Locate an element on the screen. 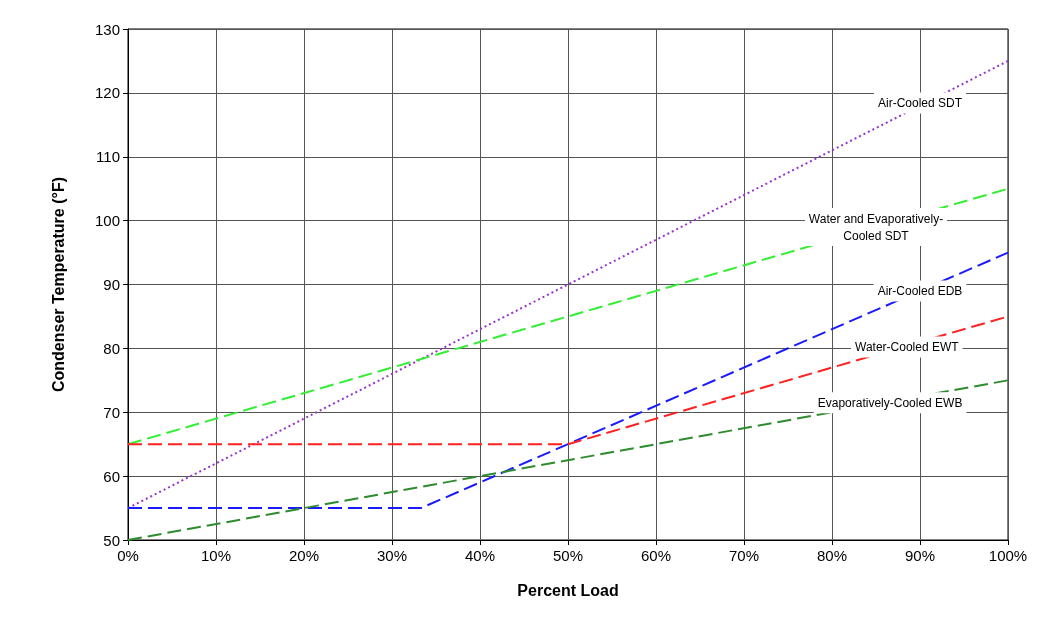 The image size is (1045, 633). x-tick-label: 70% is located at coordinates (744, 555).